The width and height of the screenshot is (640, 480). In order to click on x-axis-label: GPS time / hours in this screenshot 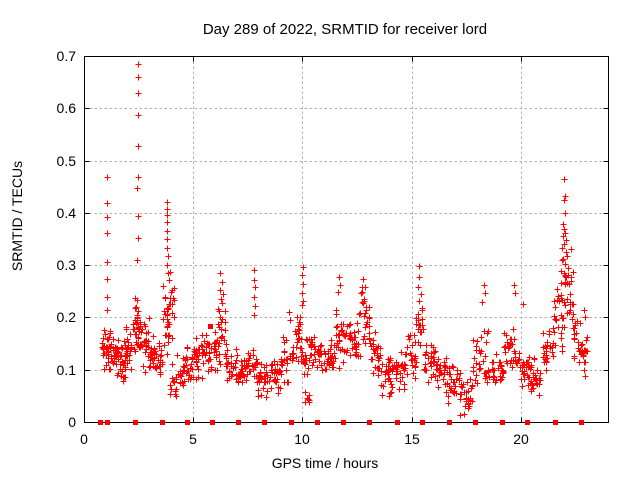, I will do `click(325, 463)`.